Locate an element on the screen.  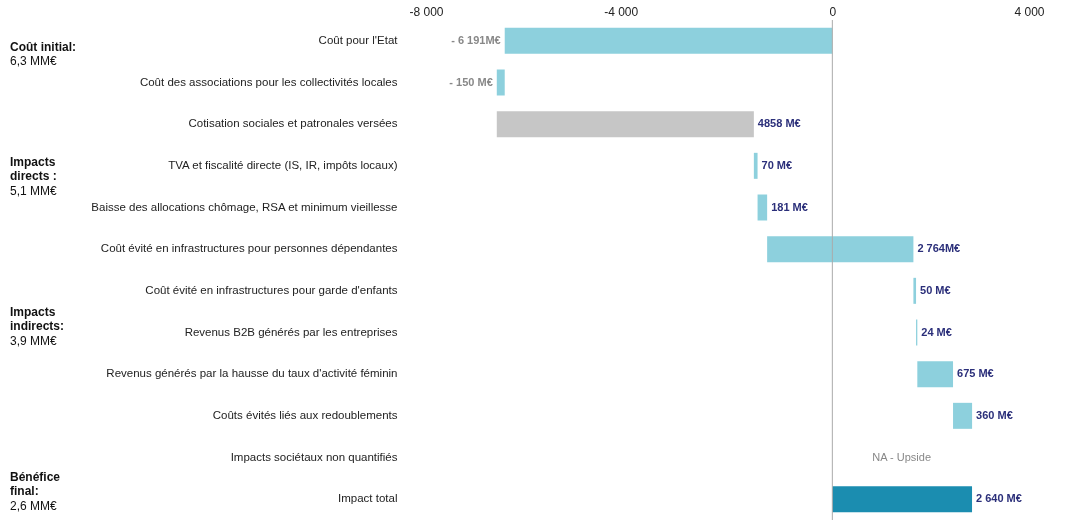
text: Bénéfice final: 2,6 MM€ is located at coordinates (36, 492).